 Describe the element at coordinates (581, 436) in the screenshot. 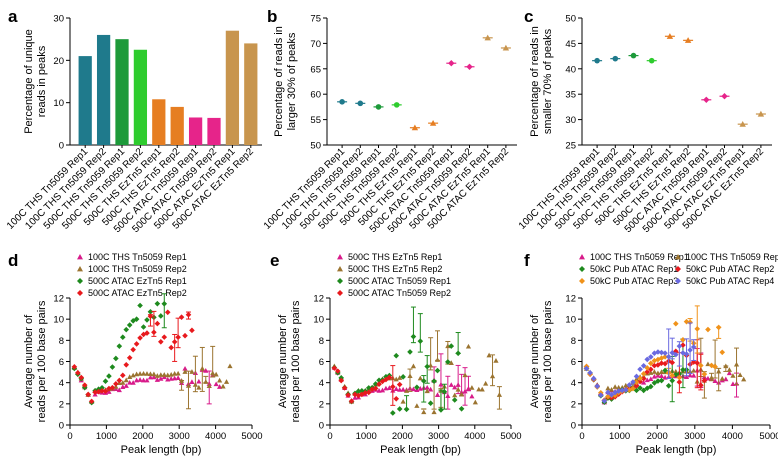

I see `x-tick-label: 0` at that location.